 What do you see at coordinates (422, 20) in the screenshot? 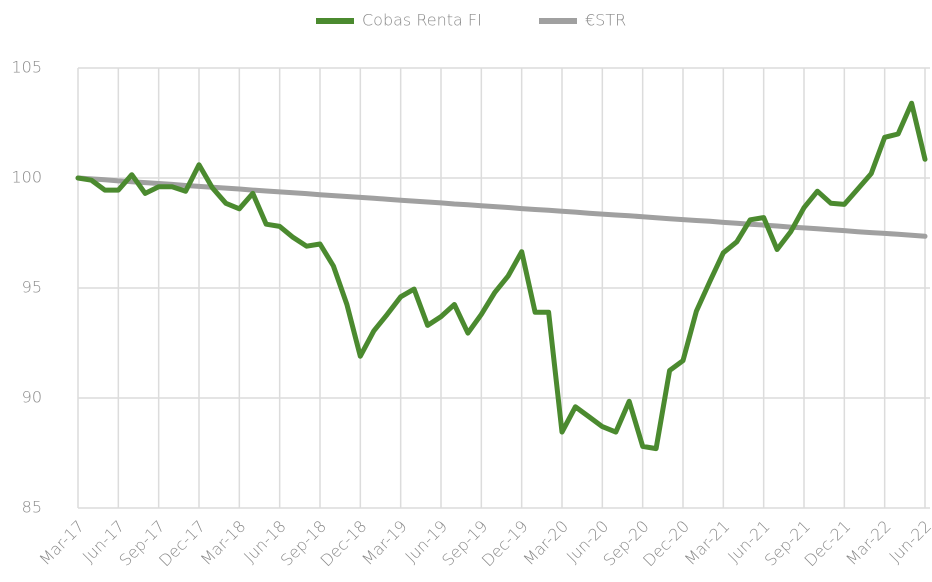
I see `legend-label: Cobas Renta FI` at bounding box center [422, 20].